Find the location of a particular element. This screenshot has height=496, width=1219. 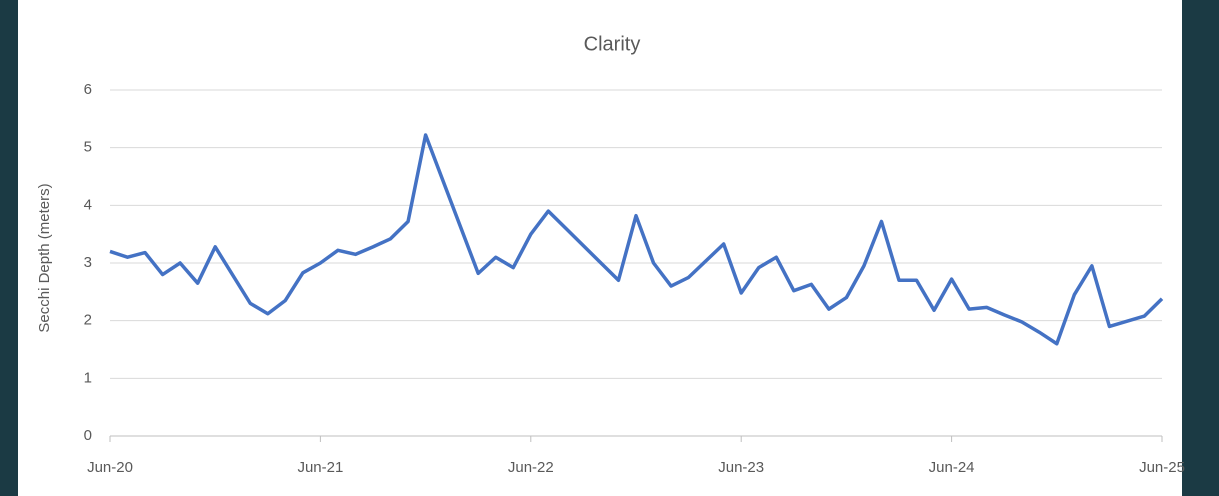

y-tick-label: 1 is located at coordinates (88, 377).